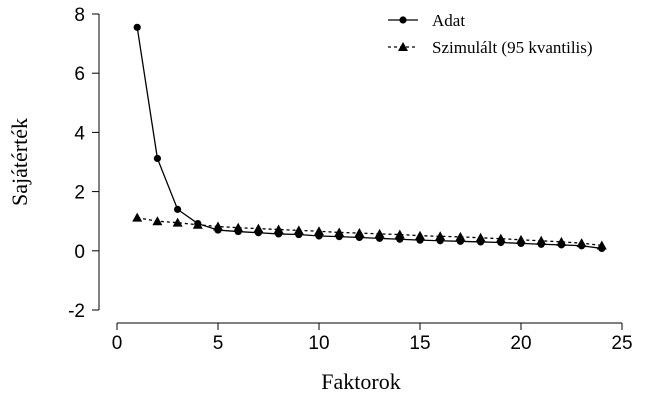 This screenshot has height=393, width=645. What do you see at coordinates (403, 46) in the screenshot?
I see `legend-marker-szimulalt` at bounding box center [403, 46].